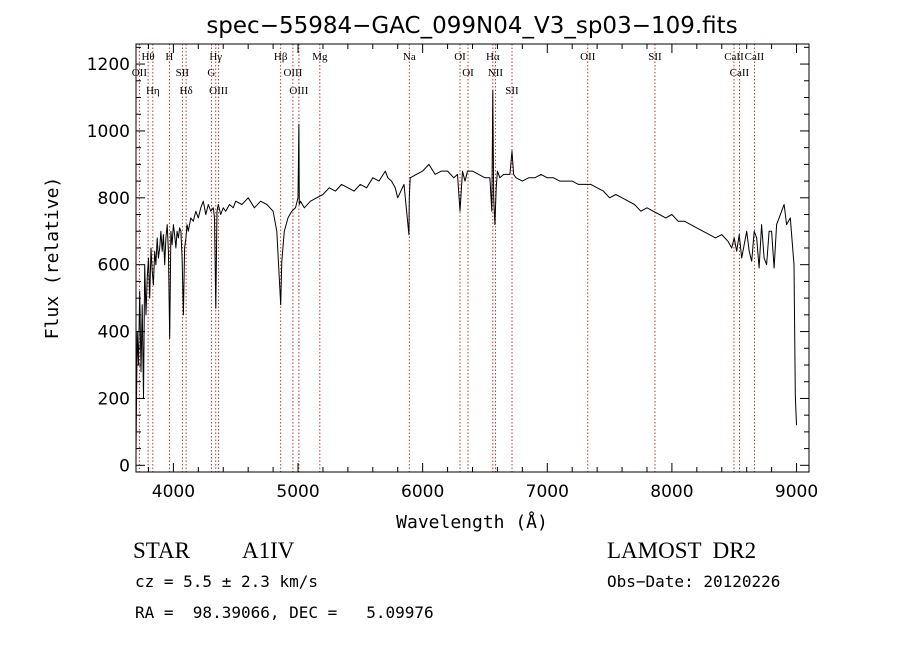 The image size is (900, 649). Describe the element at coordinates (161, 550) in the screenshot. I see `object-class: STAR` at that location.